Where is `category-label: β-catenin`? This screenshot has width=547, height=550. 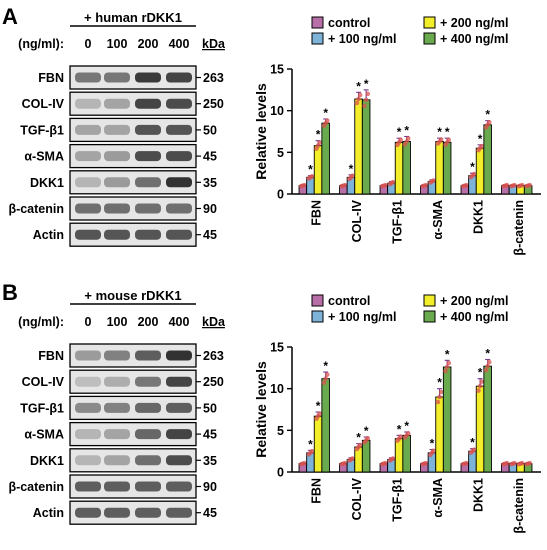
category-label: β-catenin is located at coordinates (519, 506).